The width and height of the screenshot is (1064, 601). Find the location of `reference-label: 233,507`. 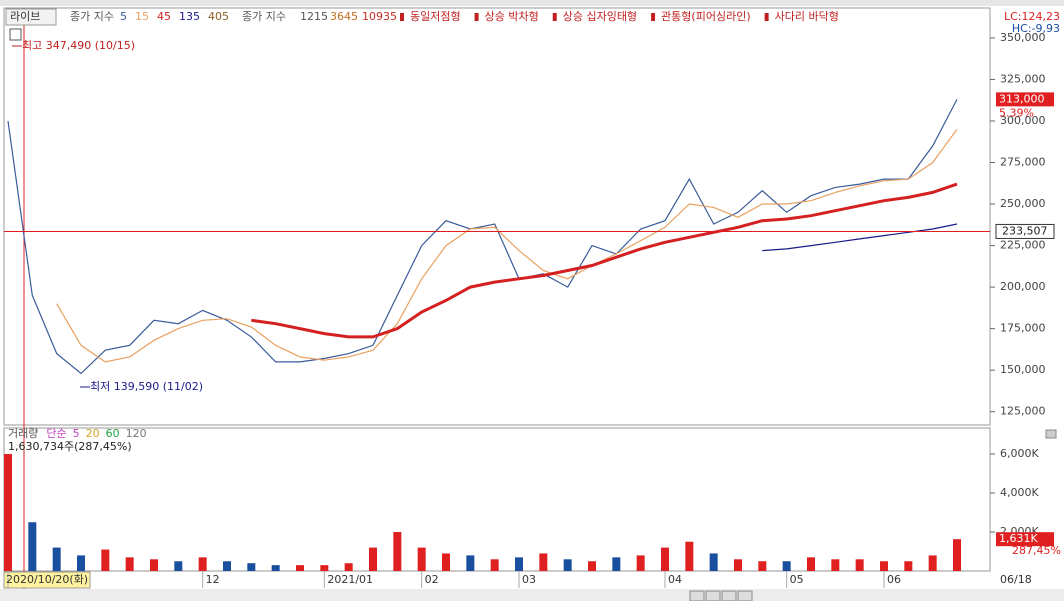

reference-label: 233,507 is located at coordinates (1025, 230).